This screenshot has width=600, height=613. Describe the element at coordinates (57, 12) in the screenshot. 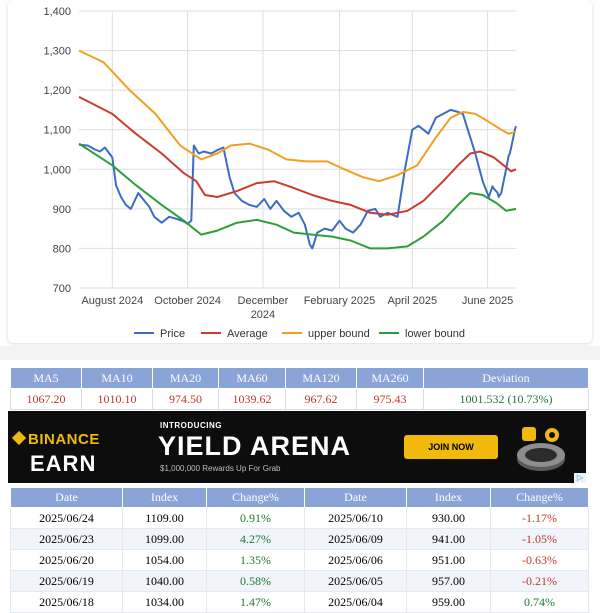

I see `y-tick-label: 1,400` at that location.